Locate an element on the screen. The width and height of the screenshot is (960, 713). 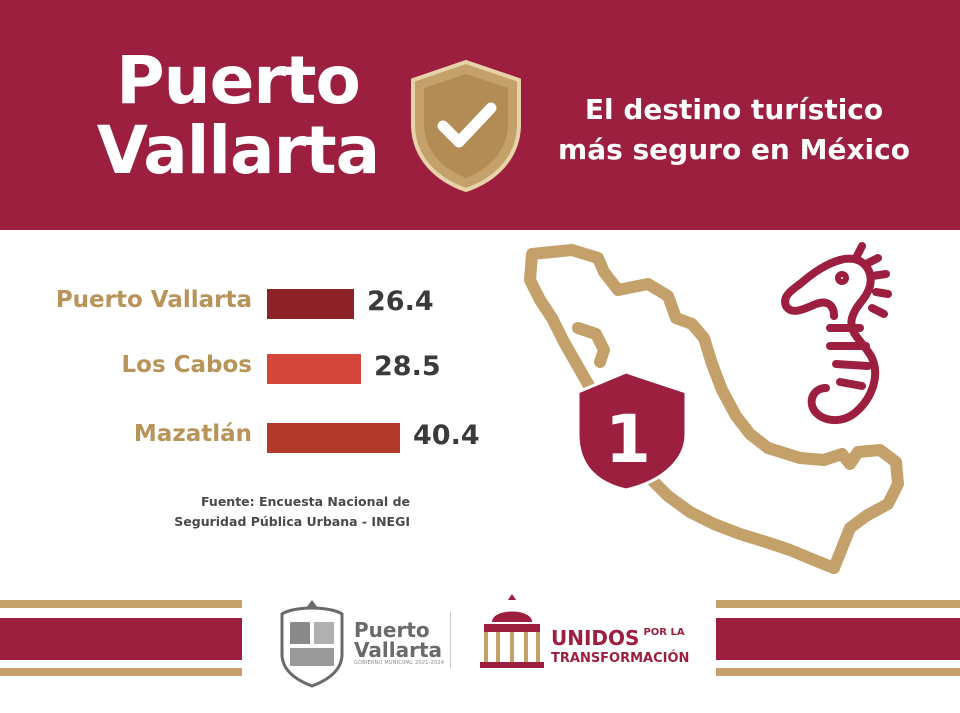
tagline-line-1: El destino turístico is located at coordinates (734, 109).